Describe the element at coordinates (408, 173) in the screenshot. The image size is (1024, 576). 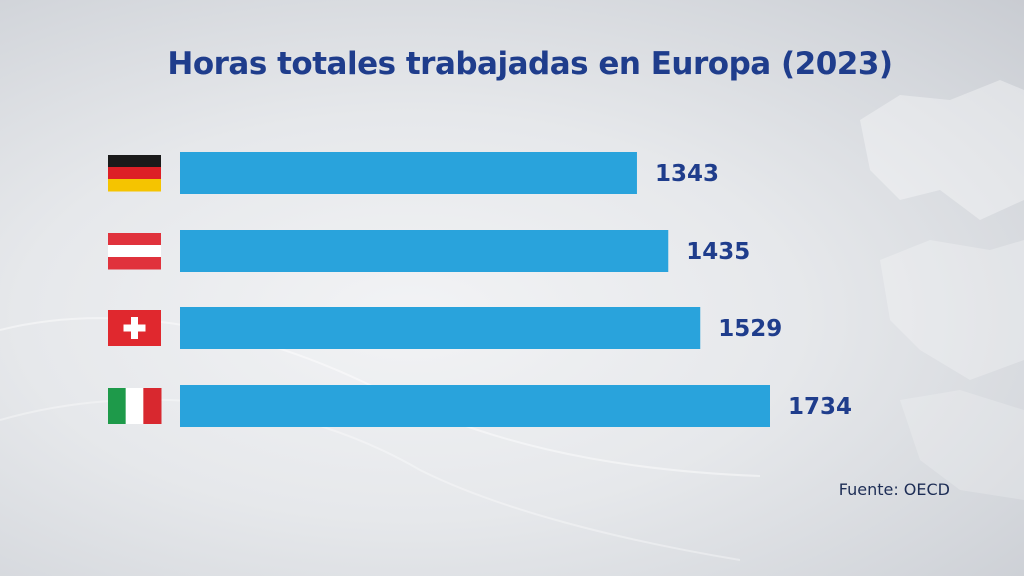
I see `bar-alemania` at that location.